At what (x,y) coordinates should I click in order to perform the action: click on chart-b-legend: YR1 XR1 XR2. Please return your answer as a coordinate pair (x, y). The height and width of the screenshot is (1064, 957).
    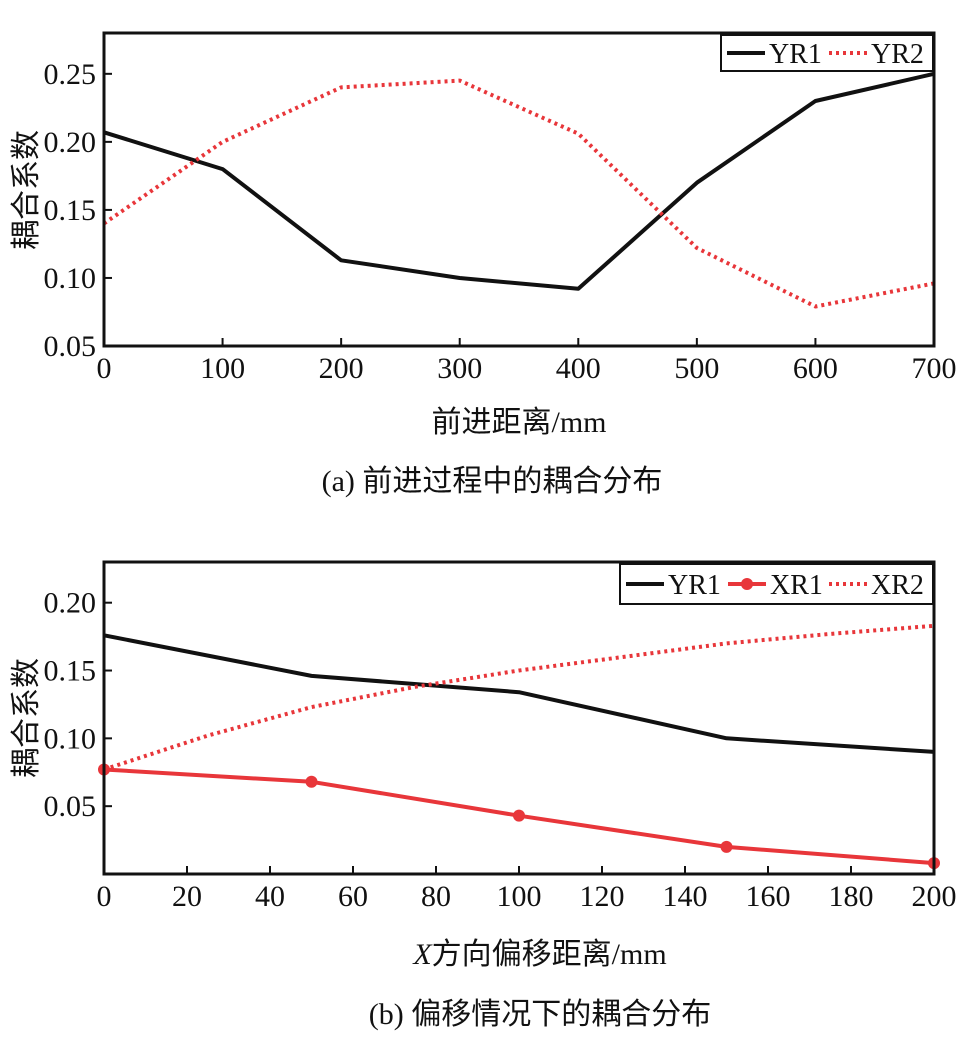
    Looking at the image, I should click on (776, 584).